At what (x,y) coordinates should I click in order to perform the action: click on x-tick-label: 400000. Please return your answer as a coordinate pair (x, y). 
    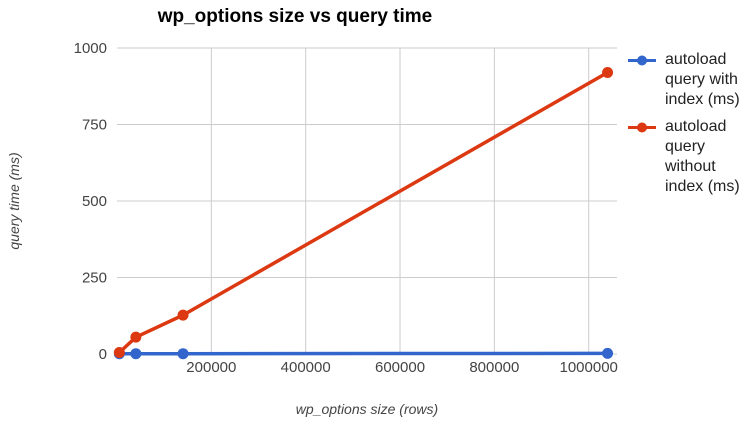
    Looking at the image, I should click on (306, 367).